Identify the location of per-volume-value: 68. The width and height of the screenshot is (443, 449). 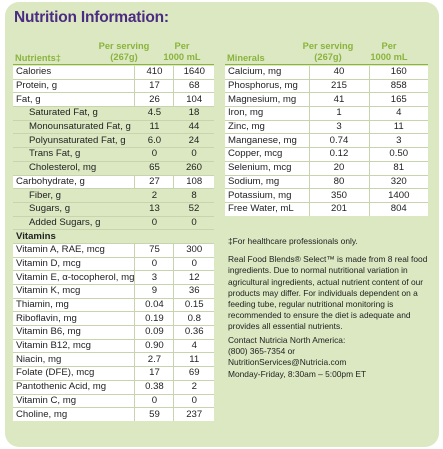
(193, 85).